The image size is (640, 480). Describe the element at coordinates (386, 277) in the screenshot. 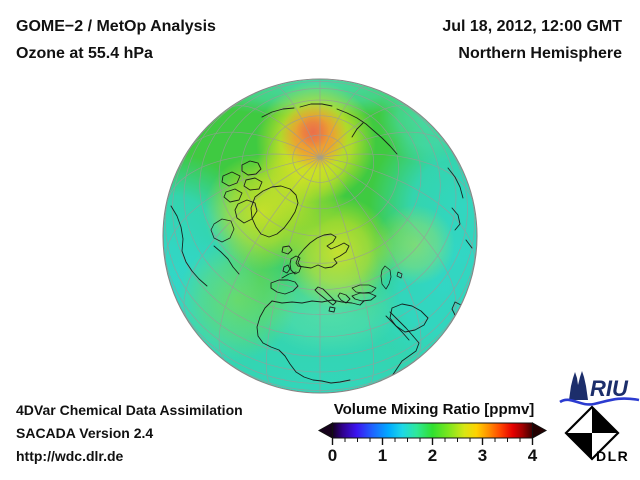

I see `coast-caspian-sea` at that location.